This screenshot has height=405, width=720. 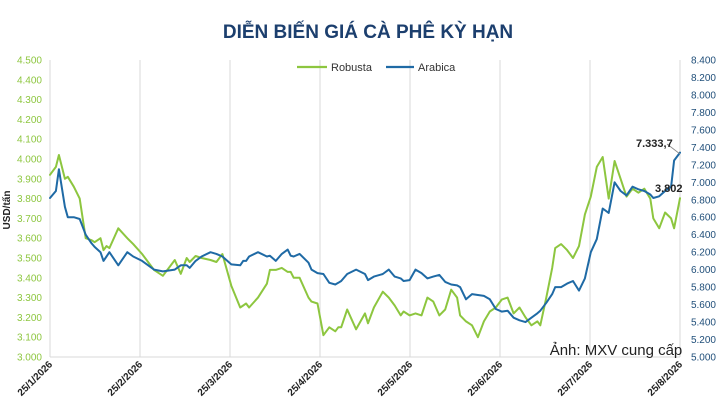 What do you see at coordinates (703, 235) in the screenshot?
I see `right-tick-label: 6.400` at bounding box center [703, 235].